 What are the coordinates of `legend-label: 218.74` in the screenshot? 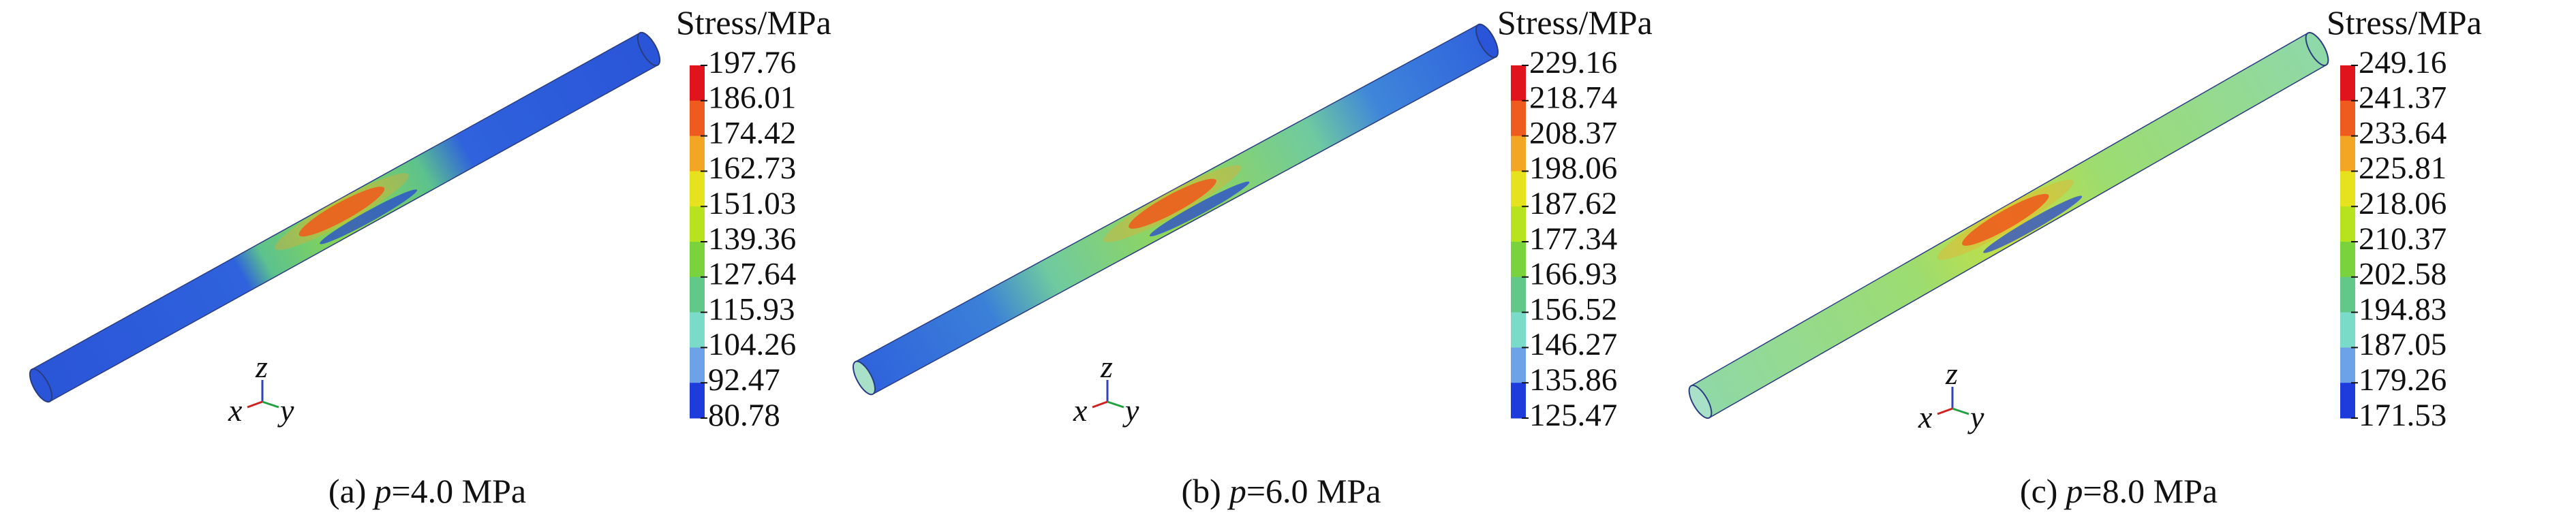 It's located at (1573, 98).